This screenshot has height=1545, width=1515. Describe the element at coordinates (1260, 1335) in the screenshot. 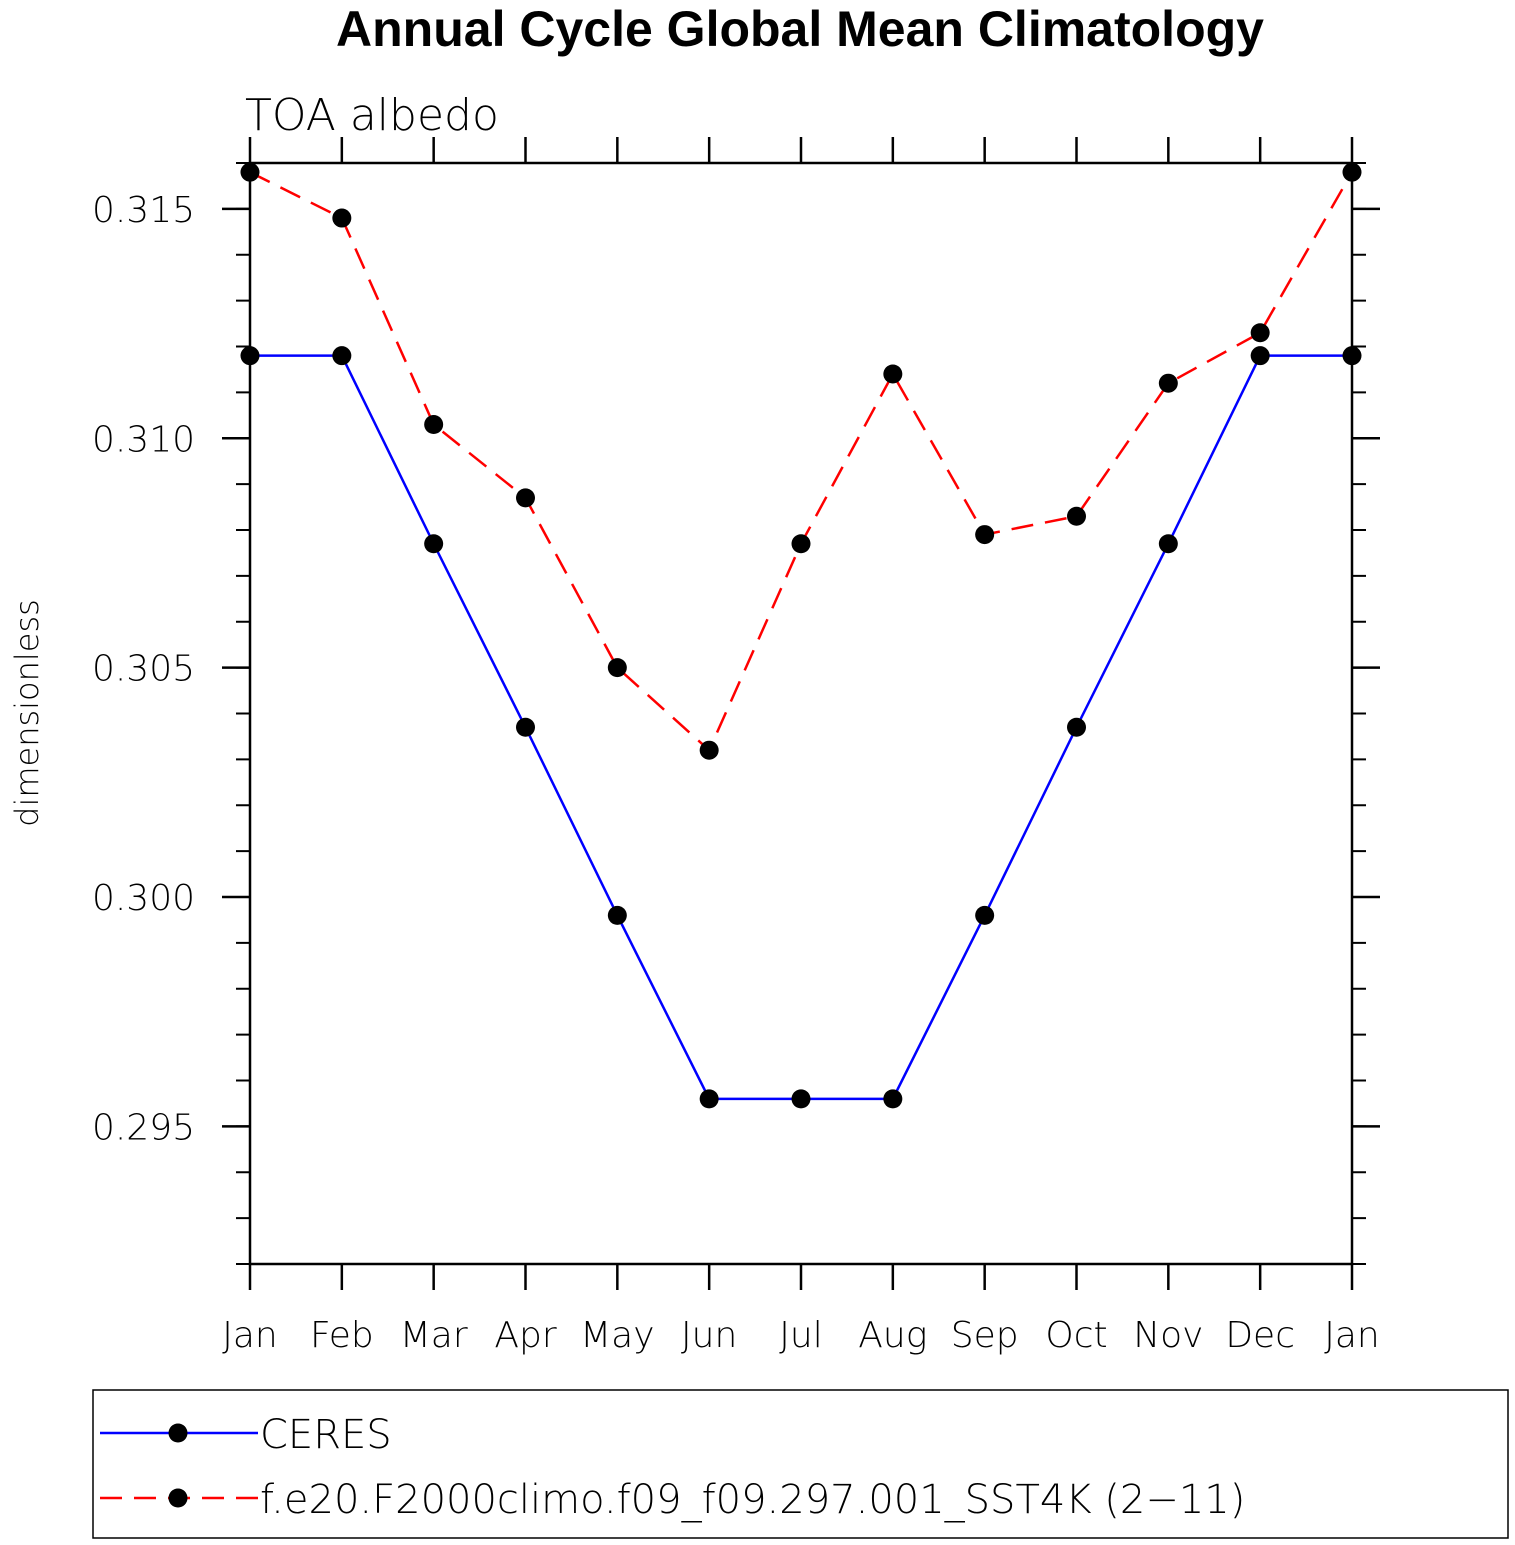

I see `x-tick-label: Dec` at that location.